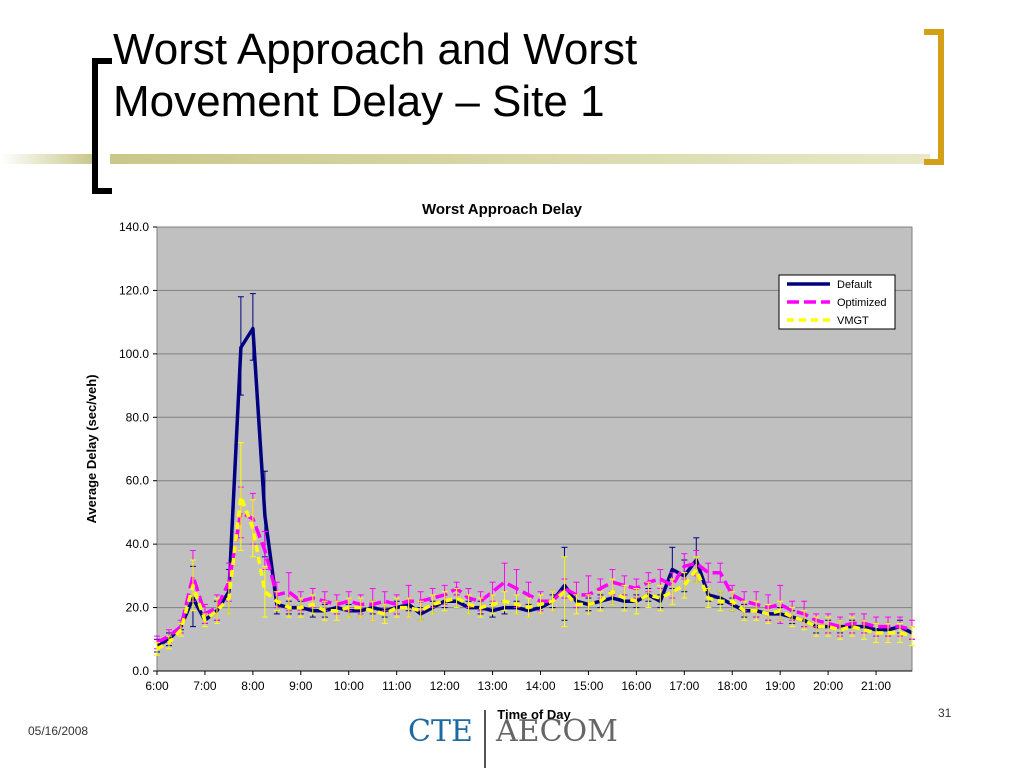 The width and height of the screenshot is (1024, 768). I want to click on y-tick-label: 80.0, so click(138, 417).